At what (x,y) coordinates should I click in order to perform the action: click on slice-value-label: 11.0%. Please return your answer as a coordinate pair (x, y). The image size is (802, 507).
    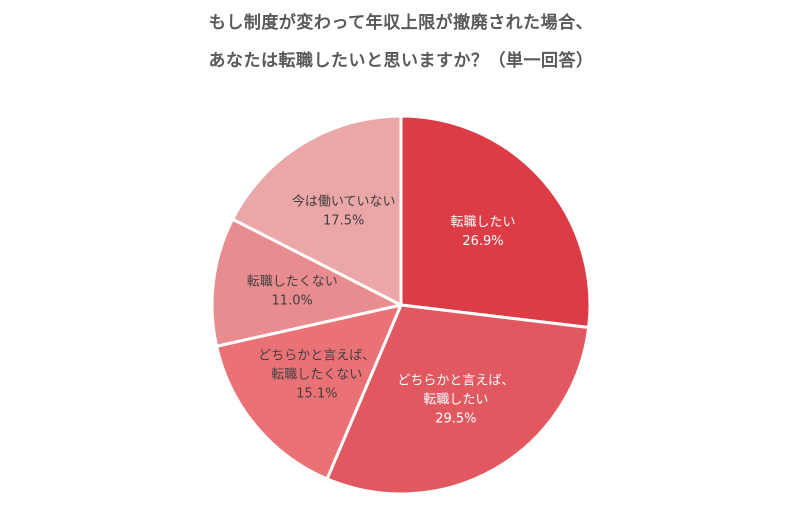
    Looking at the image, I should click on (292, 300).